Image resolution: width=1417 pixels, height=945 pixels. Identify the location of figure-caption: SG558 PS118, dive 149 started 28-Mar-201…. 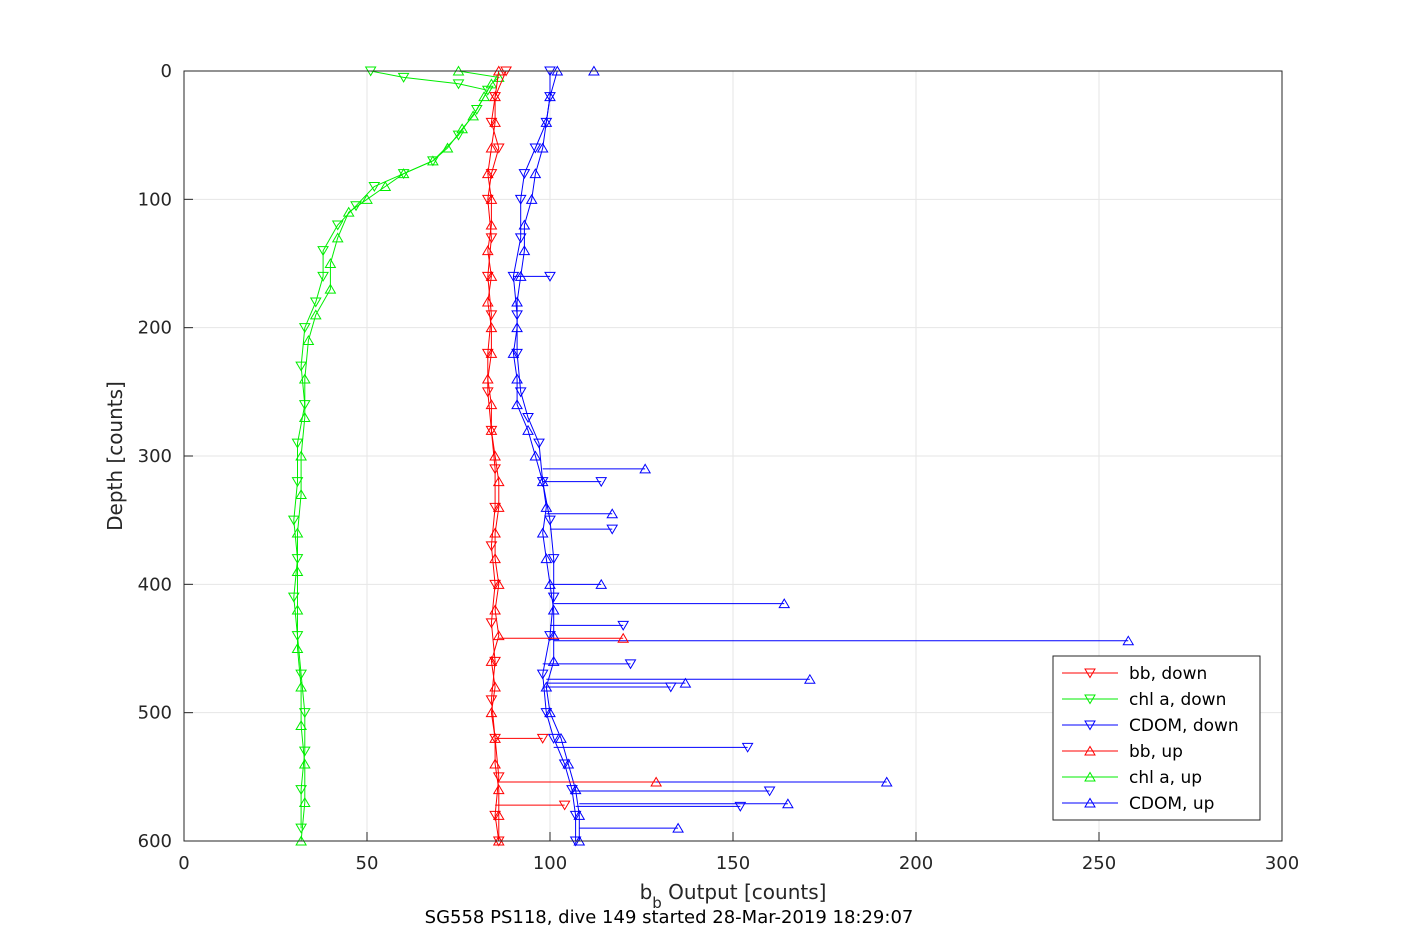
(669, 917).